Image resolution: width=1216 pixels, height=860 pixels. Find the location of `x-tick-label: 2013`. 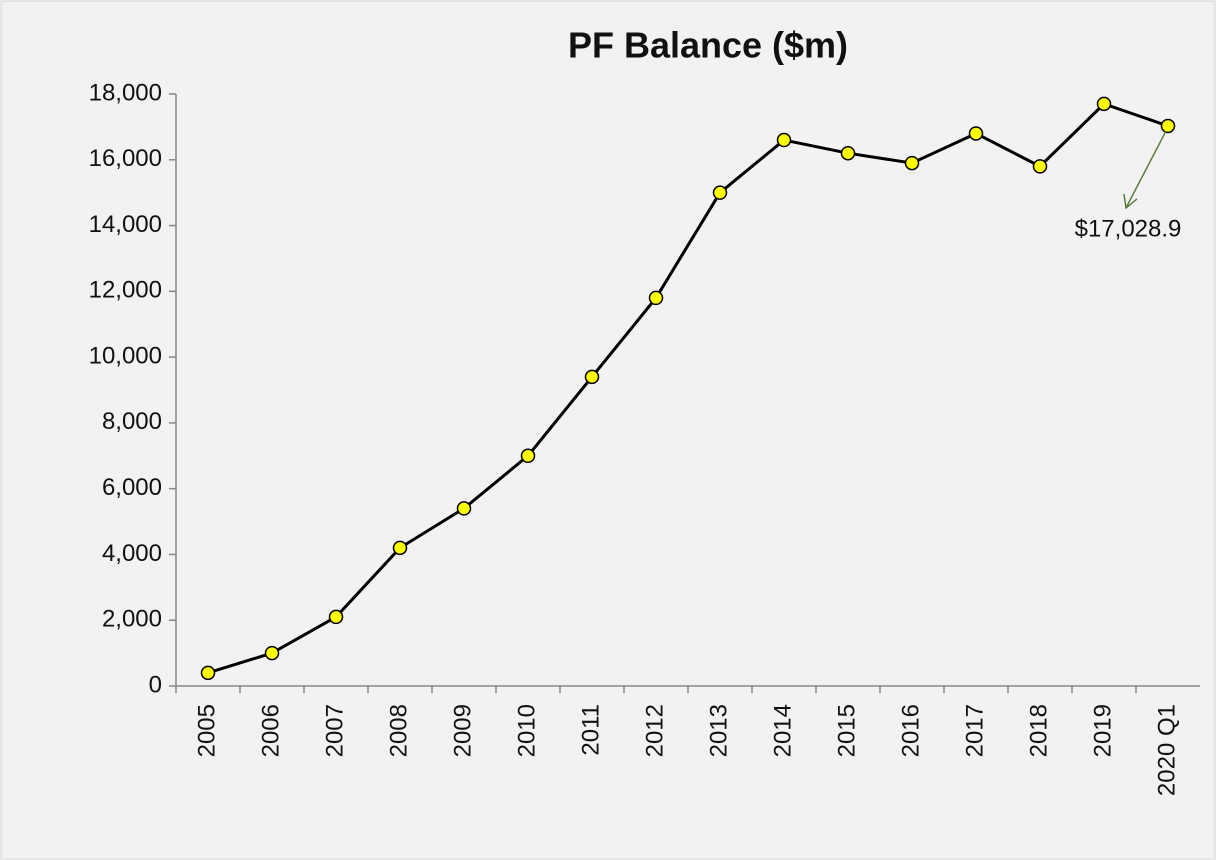

x-tick-label: 2013 is located at coordinates (718, 730).